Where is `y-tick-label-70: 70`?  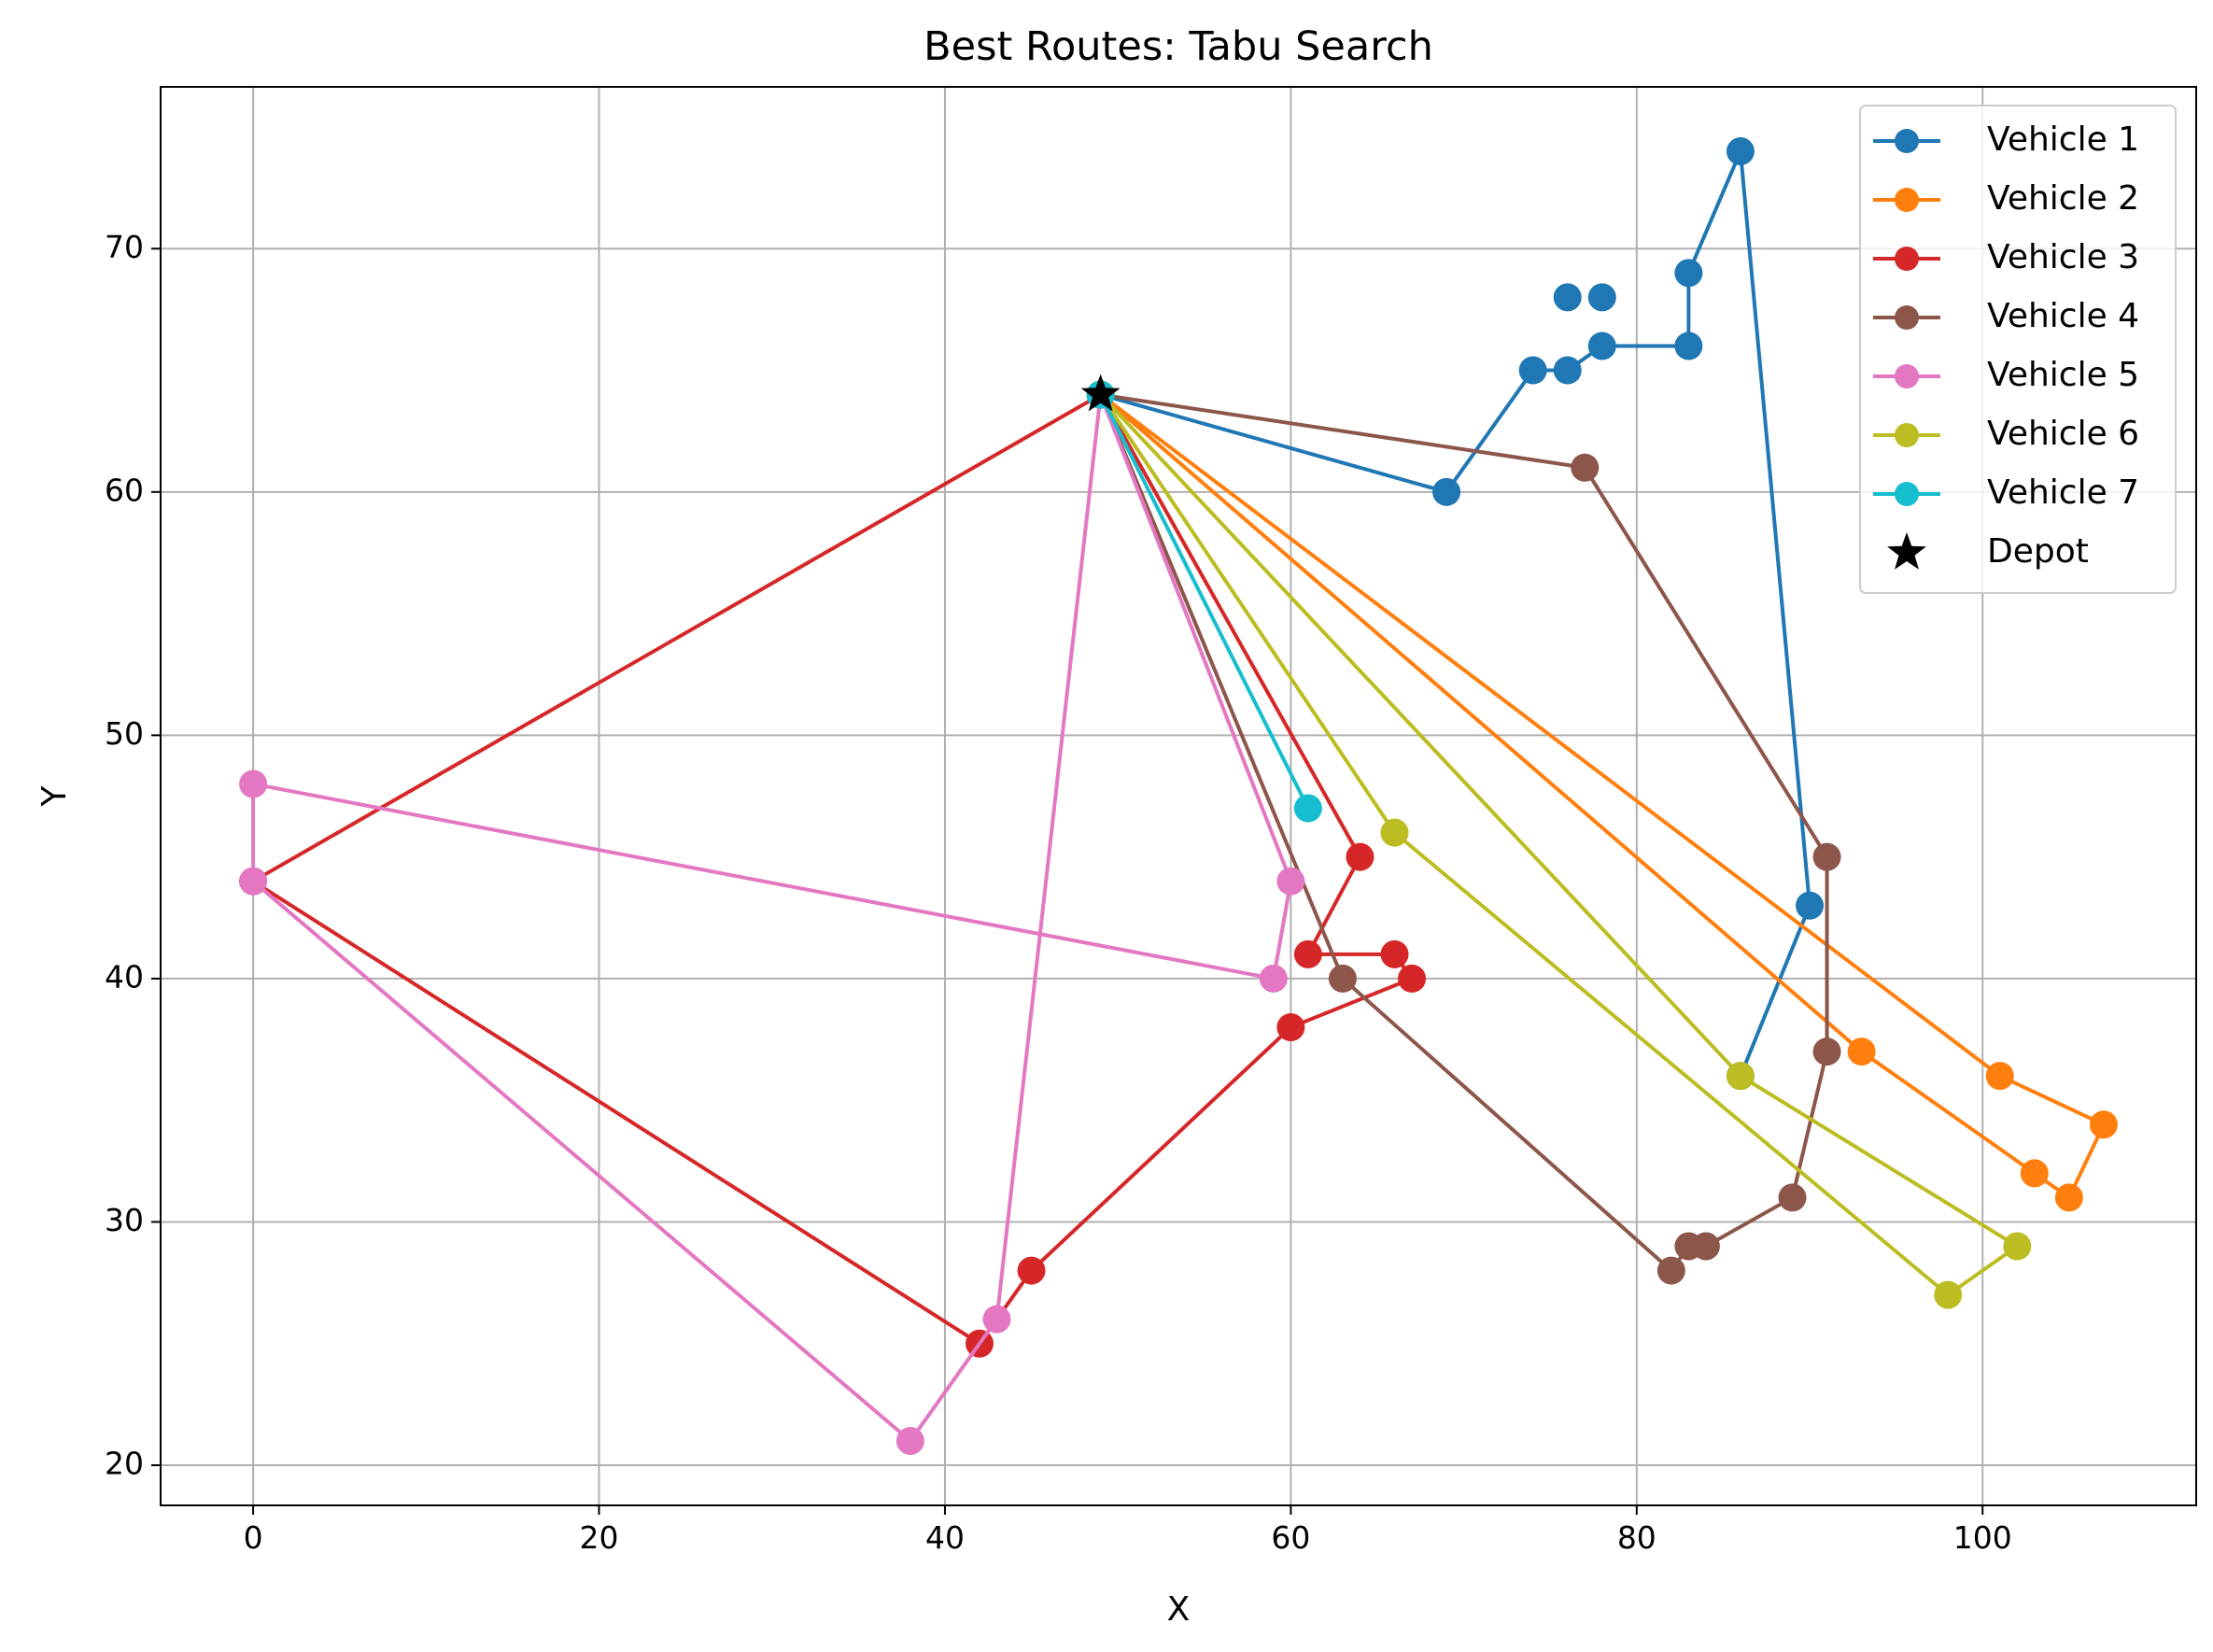 y-tick-label-70: 70 is located at coordinates (125, 247).